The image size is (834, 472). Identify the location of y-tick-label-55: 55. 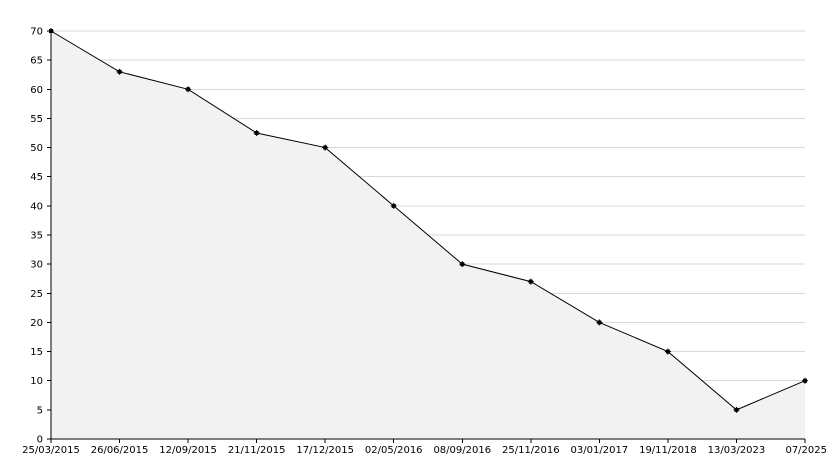
(36, 119).